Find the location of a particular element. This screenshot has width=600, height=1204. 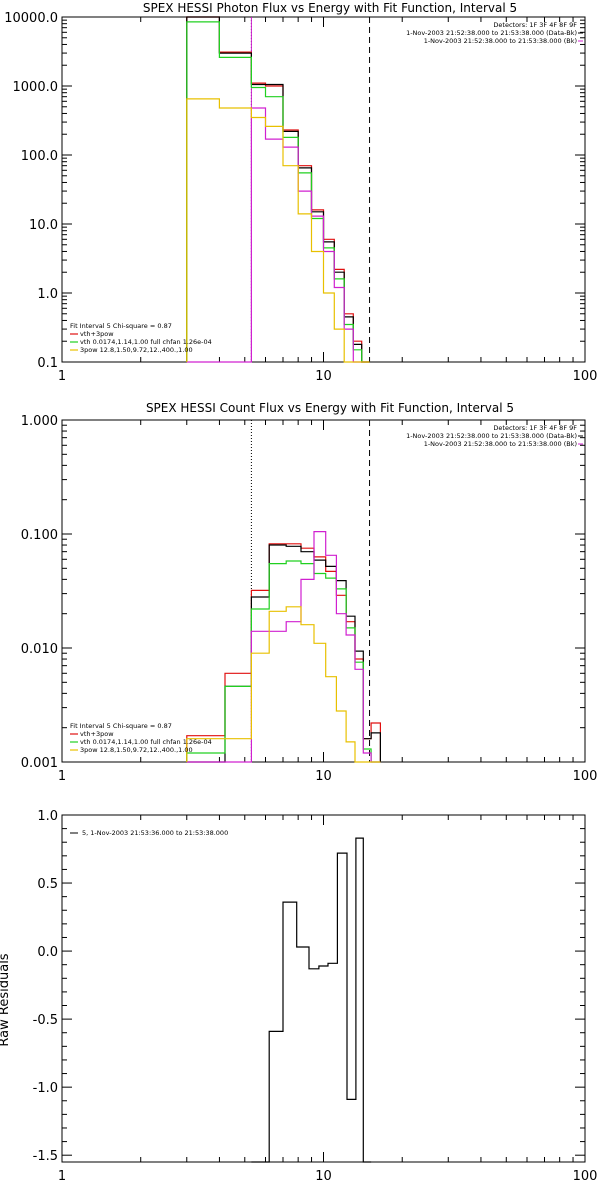

y-tick-label: 0.010 is located at coordinates (39, 649).